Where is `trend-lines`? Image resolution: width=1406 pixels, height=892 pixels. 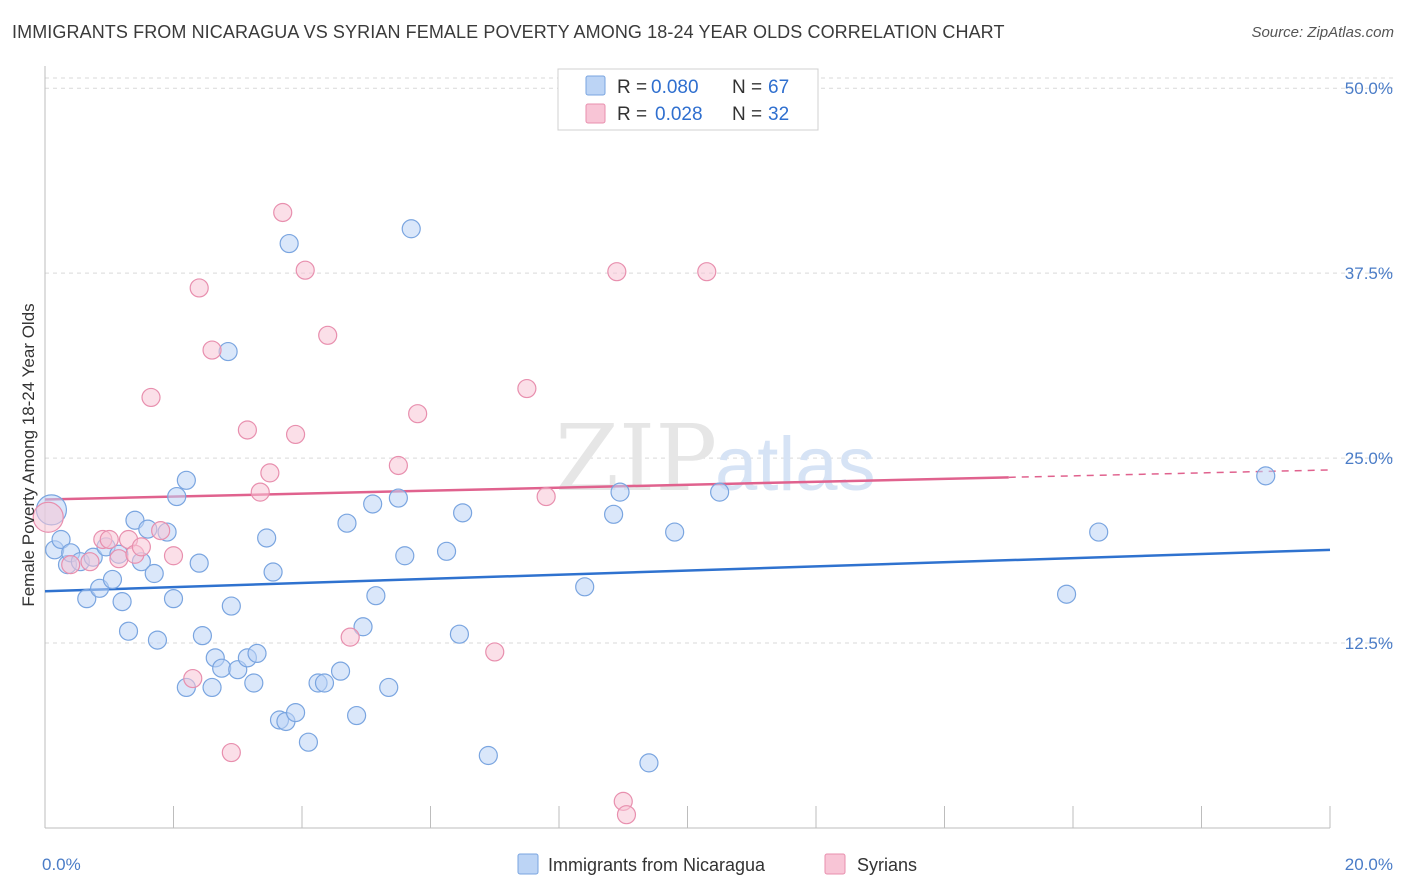 trend-lines is located at coordinates (687, 531).